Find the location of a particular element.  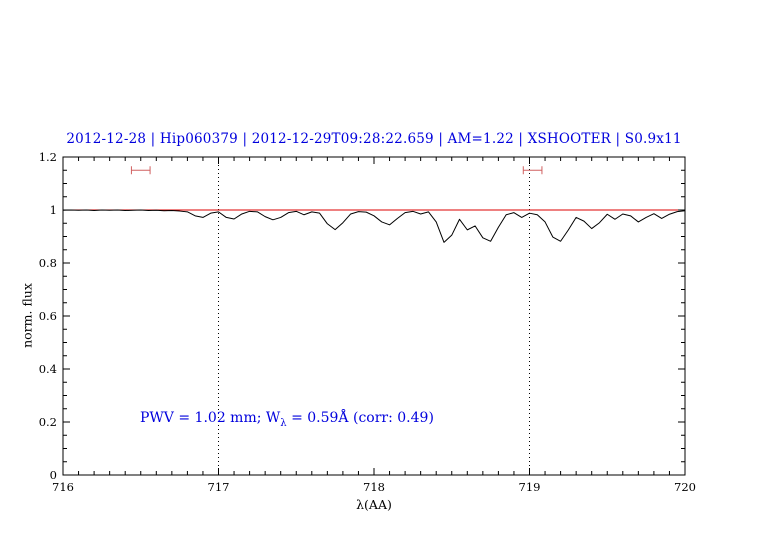

y-tick-label: 1.2 is located at coordinates (48, 157).